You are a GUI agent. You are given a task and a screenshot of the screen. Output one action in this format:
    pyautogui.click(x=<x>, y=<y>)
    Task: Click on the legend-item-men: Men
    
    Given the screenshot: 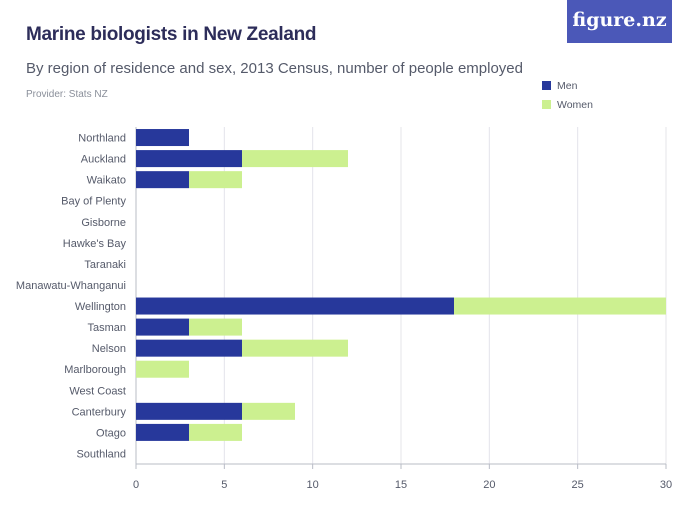 What is the action you would take?
    pyautogui.click(x=567, y=85)
    